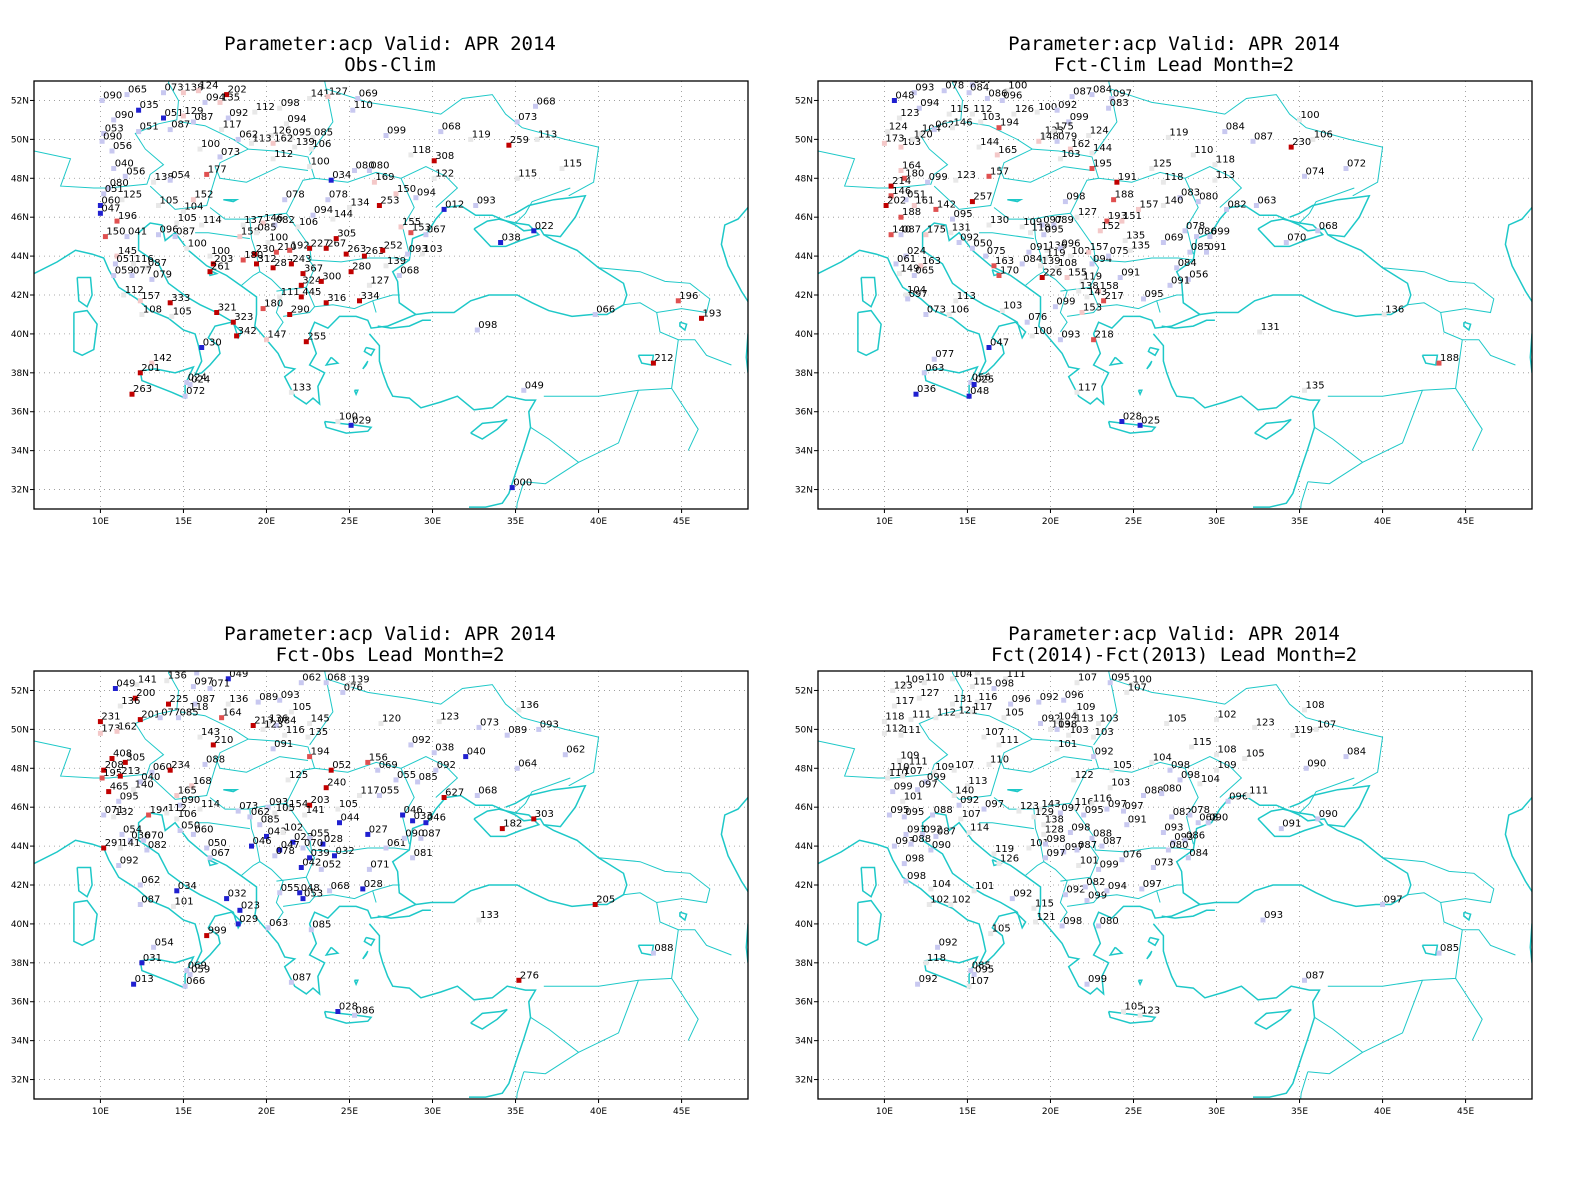 Image resolution: width=1596 pixels, height=1200 pixels. I want to click on station-value: 032, so click(345, 851).